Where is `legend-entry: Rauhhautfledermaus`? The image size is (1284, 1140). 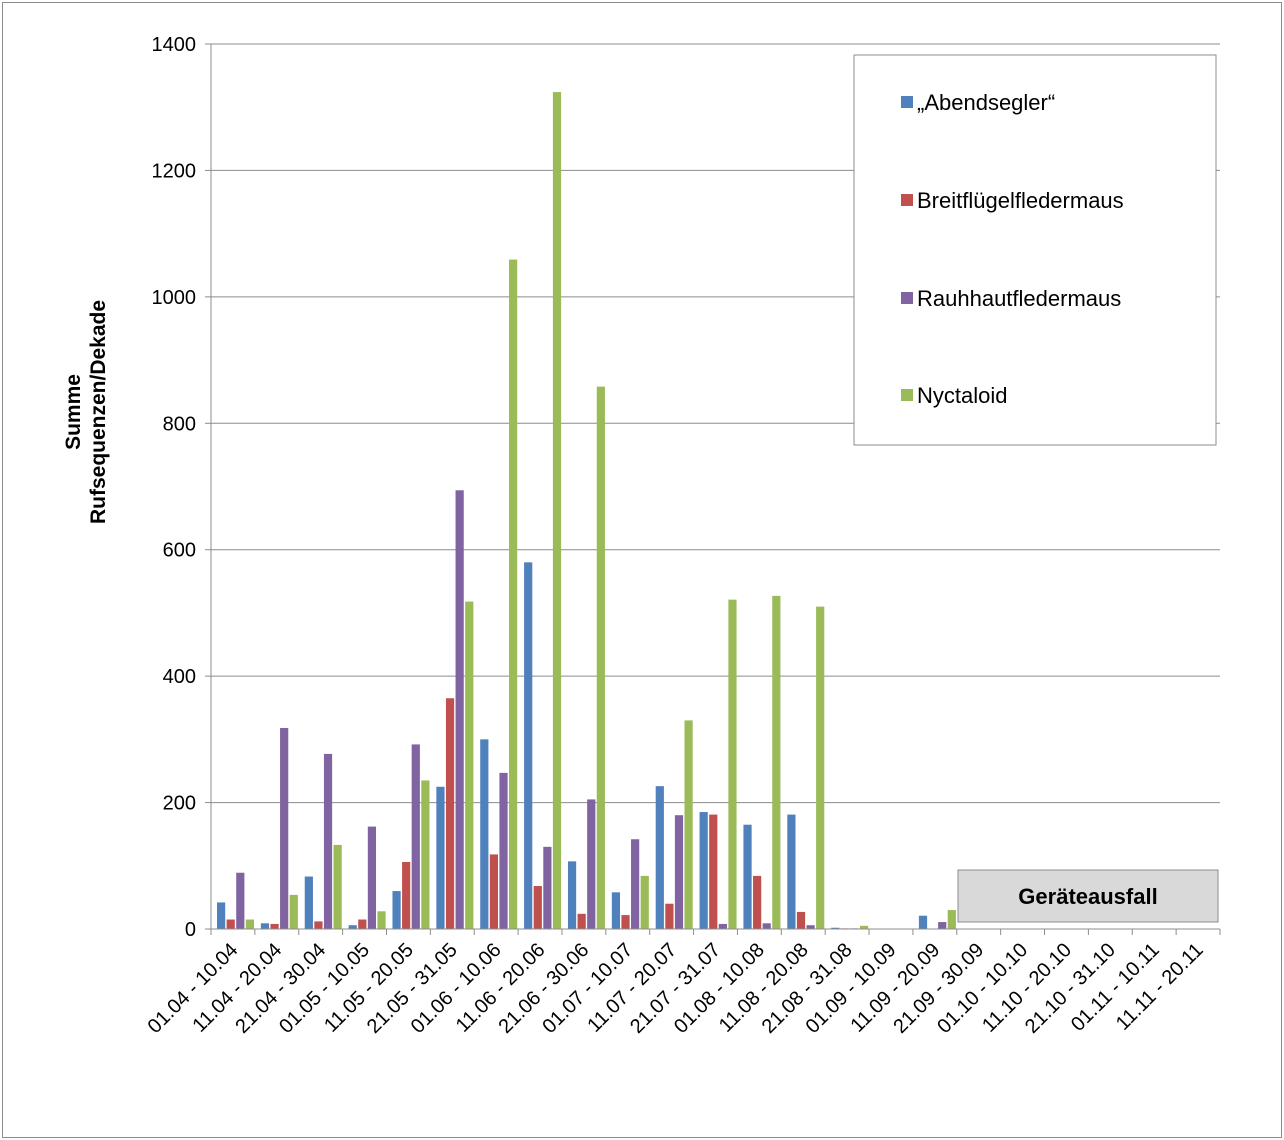
legend-entry: Rauhhautfledermaus is located at coordinates (1019, 298).